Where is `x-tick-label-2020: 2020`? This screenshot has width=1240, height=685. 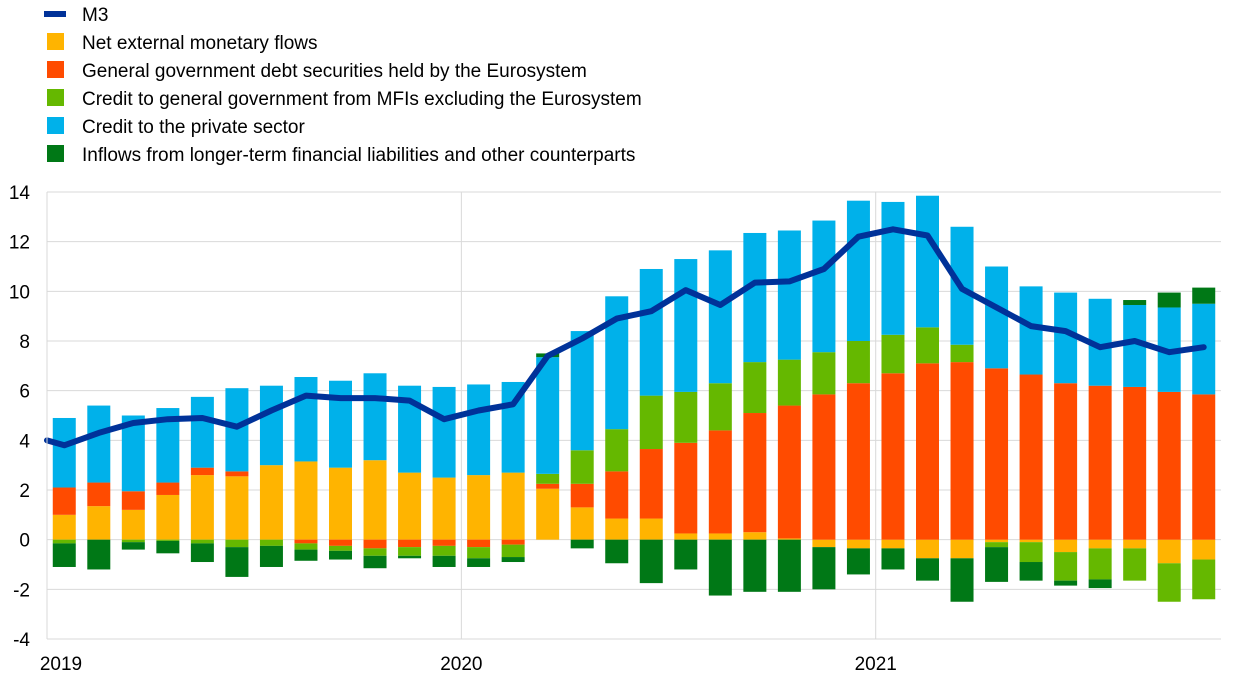
x-tick-label-2020: 2020 is located at coordinates (461, 664).